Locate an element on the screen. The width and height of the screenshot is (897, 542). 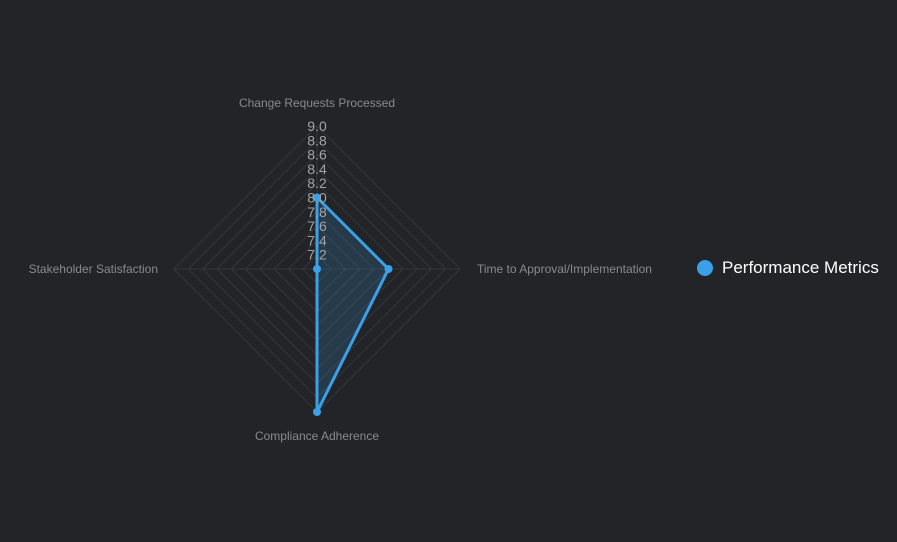
tick-label: 8.4 is located at coordinates (317, 169).